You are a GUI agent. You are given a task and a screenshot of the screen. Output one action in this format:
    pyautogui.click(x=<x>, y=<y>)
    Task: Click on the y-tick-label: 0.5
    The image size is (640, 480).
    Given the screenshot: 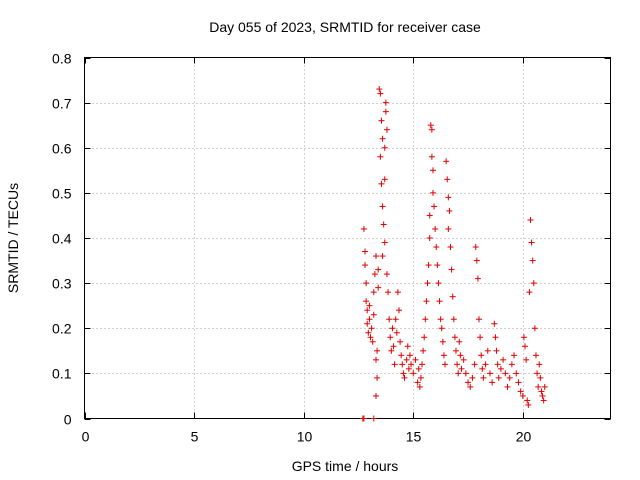 What is the action you would take?
    pyautogui.click(x=62, y=194)
    